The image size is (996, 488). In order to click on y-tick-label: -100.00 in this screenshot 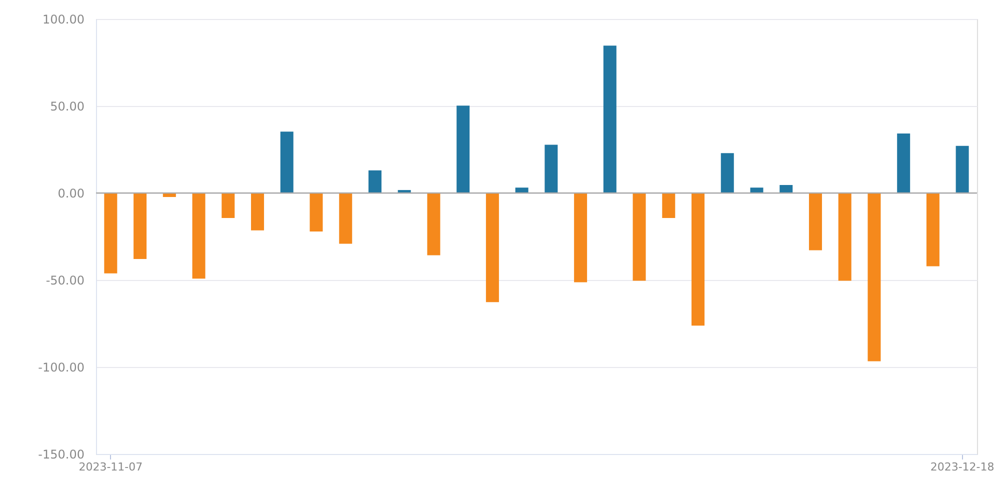, I will do `click(61, 367)`.